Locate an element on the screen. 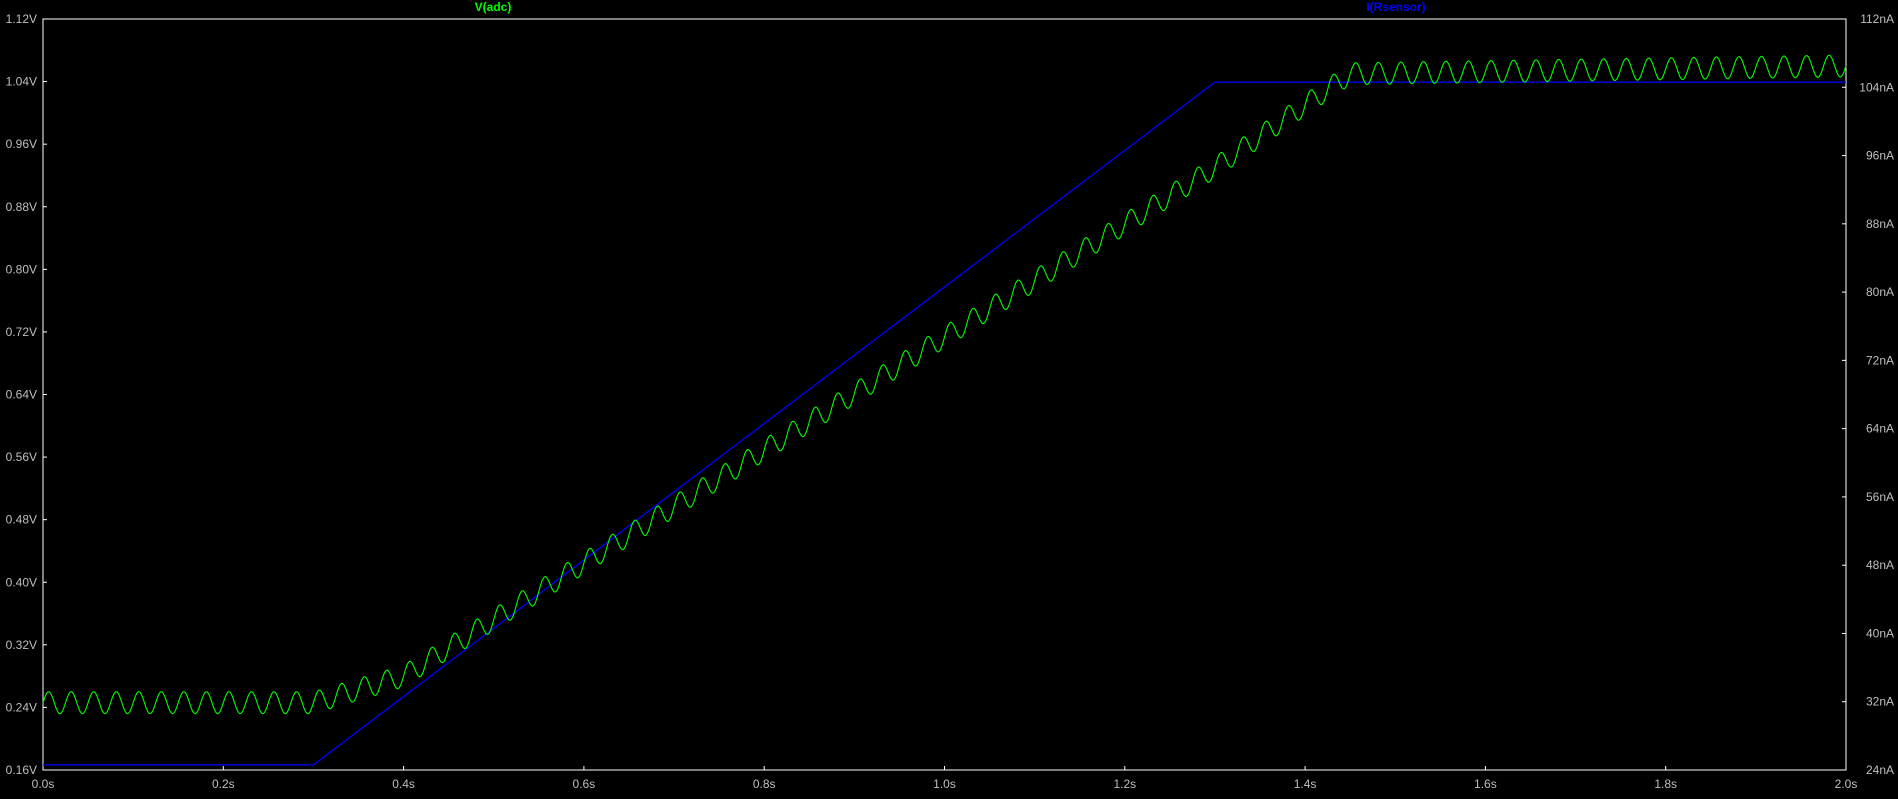 The height and width of the screenshot is (799, 1898). x-tick-label: 1.8s is located at coordinates (1665, 784).